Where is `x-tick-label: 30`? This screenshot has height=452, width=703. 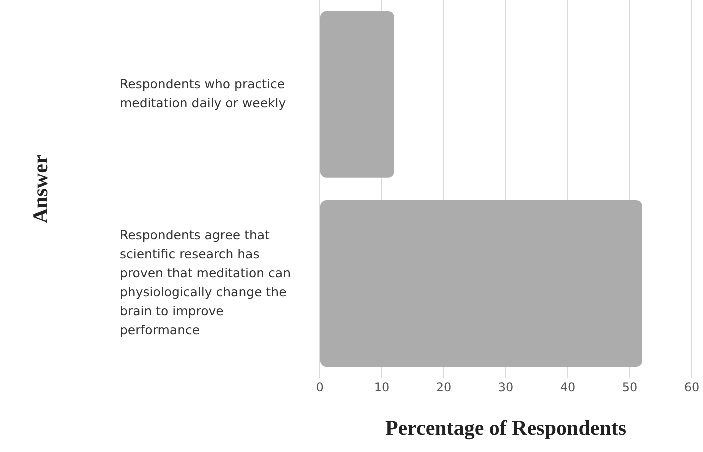 x-tick-label: 30 is located at coordinates (506, 387).